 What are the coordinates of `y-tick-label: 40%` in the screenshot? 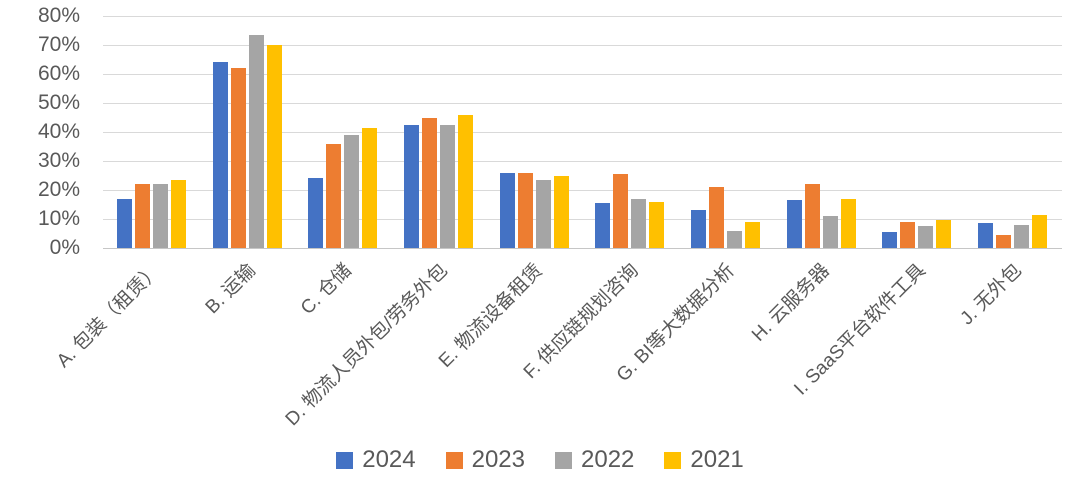 It's located at (58, 131).